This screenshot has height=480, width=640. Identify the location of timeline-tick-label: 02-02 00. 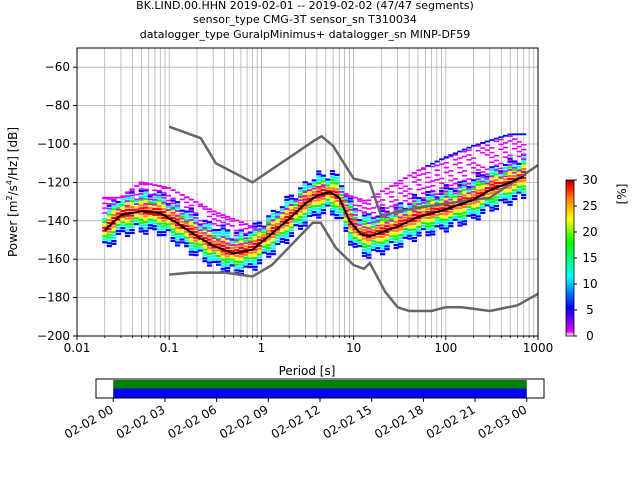
(89, 421).